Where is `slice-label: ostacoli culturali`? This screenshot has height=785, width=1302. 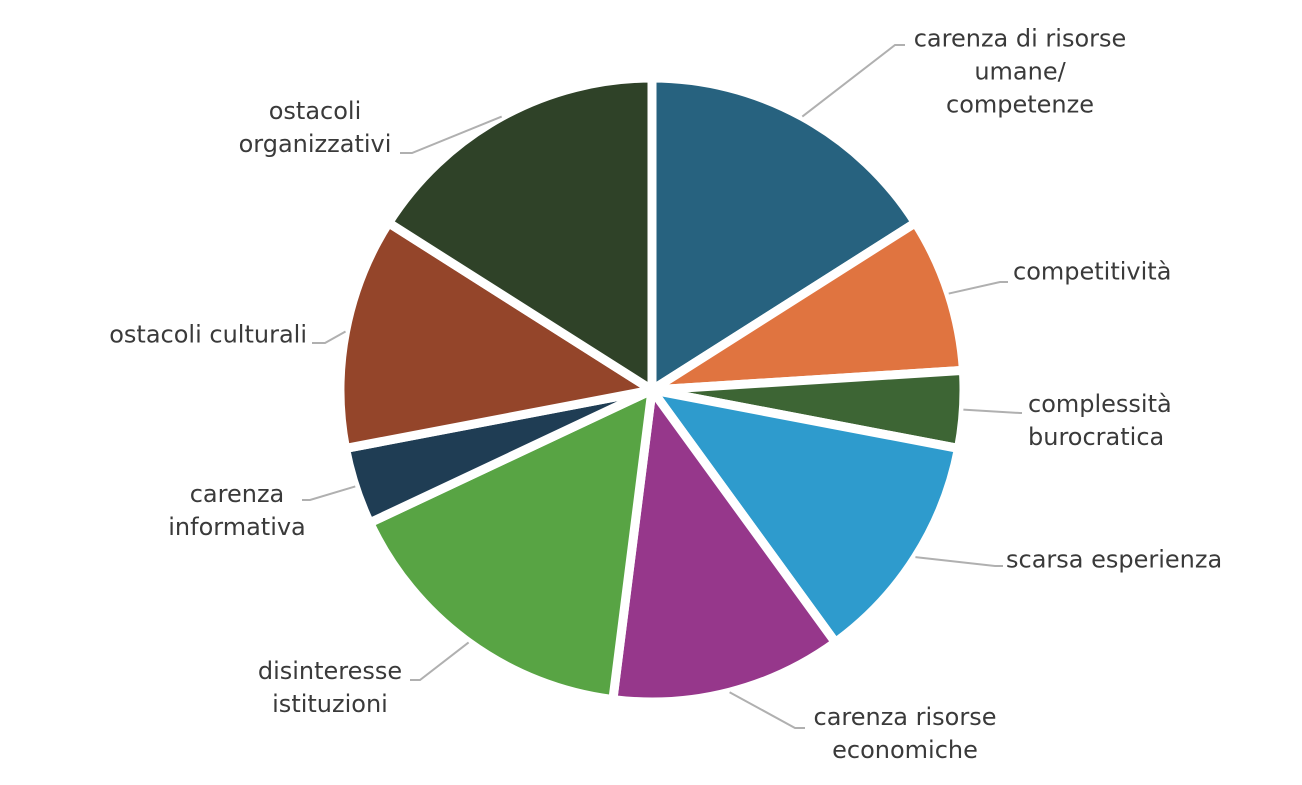 slice-label: ostacoli culturali is located at coordinates (208, 334).